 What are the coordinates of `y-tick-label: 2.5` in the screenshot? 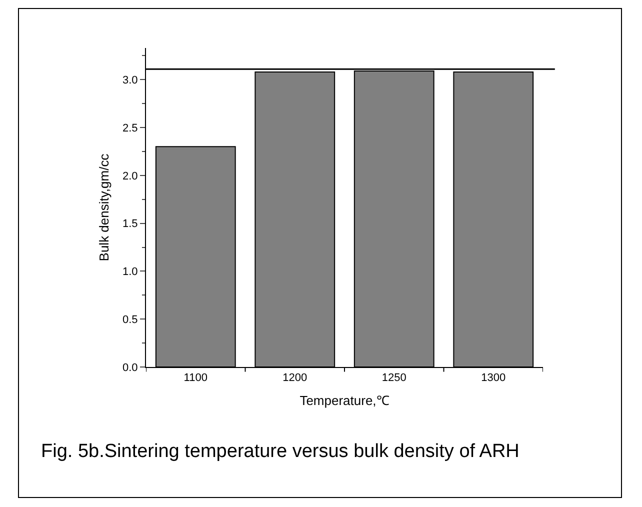 It's located at (130, 128).